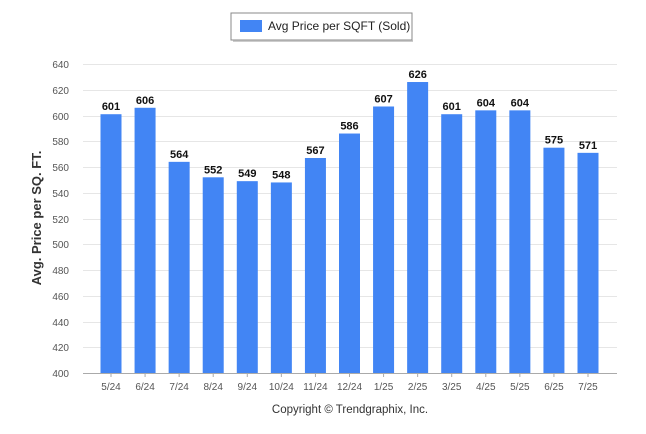 This screenshot has width=646, height=434. What do you see at coordinates (213, 170) in the screenshot?
I see `data-label: 552` at bounding box center [213, 170].